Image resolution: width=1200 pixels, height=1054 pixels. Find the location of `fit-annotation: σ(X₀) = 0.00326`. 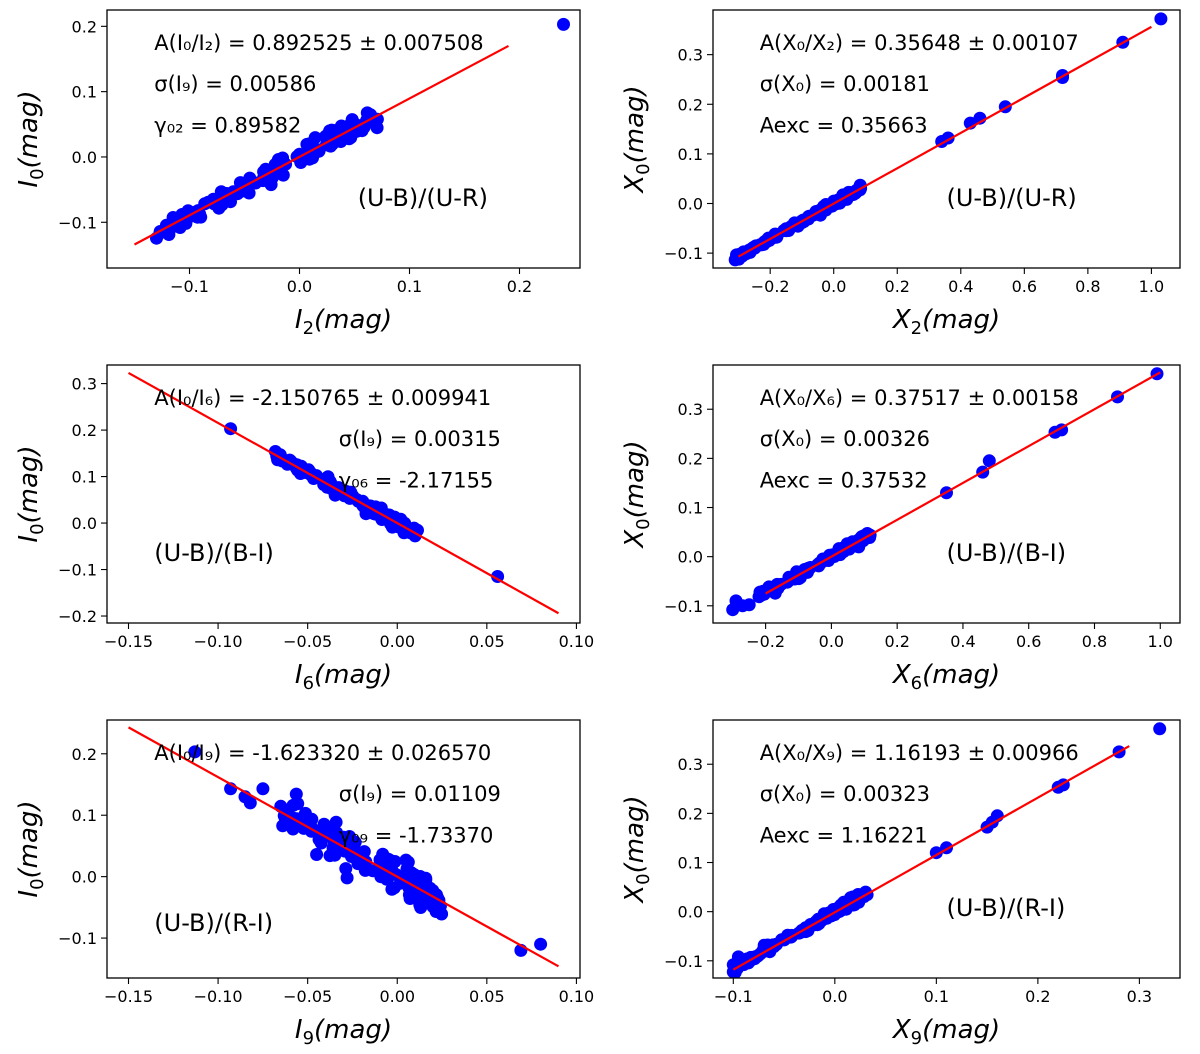

fit-annotation: σ(X₀) = 0.00326 is located at coordinates (845, 439).